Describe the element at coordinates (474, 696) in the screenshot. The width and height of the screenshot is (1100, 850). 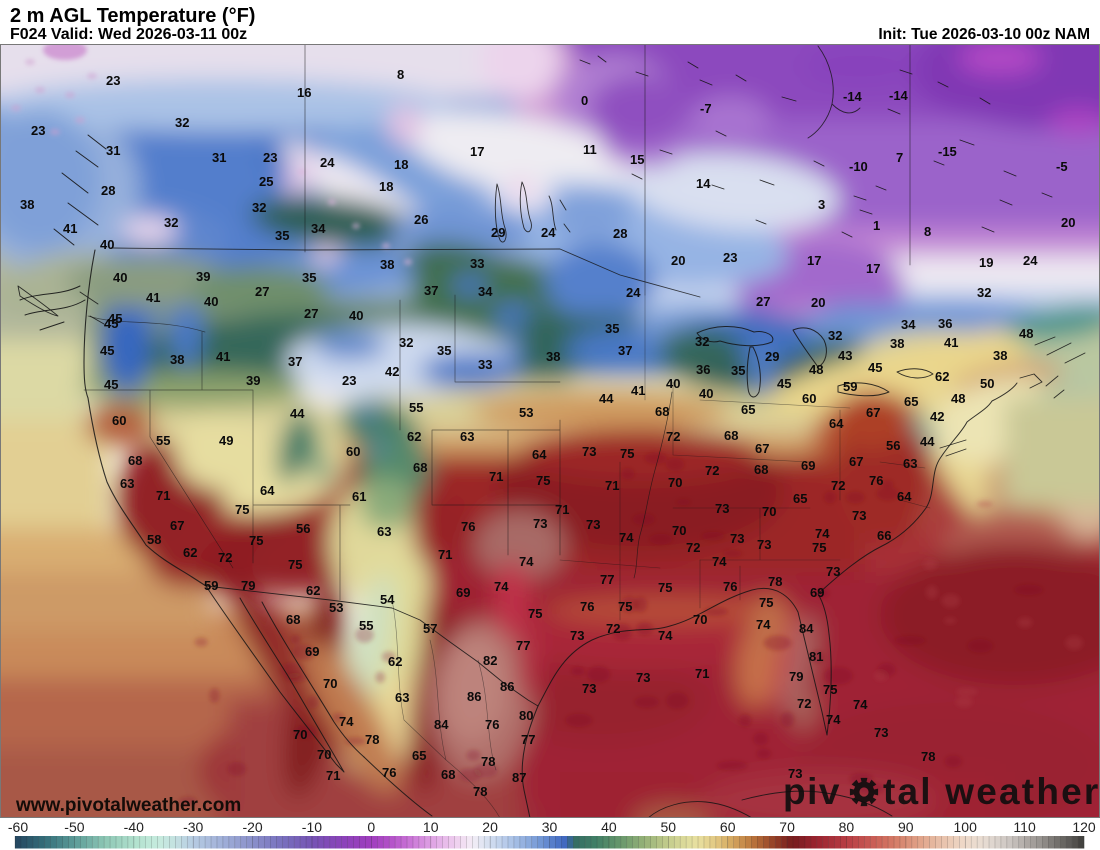
I see `svg-text: 86` at that location.